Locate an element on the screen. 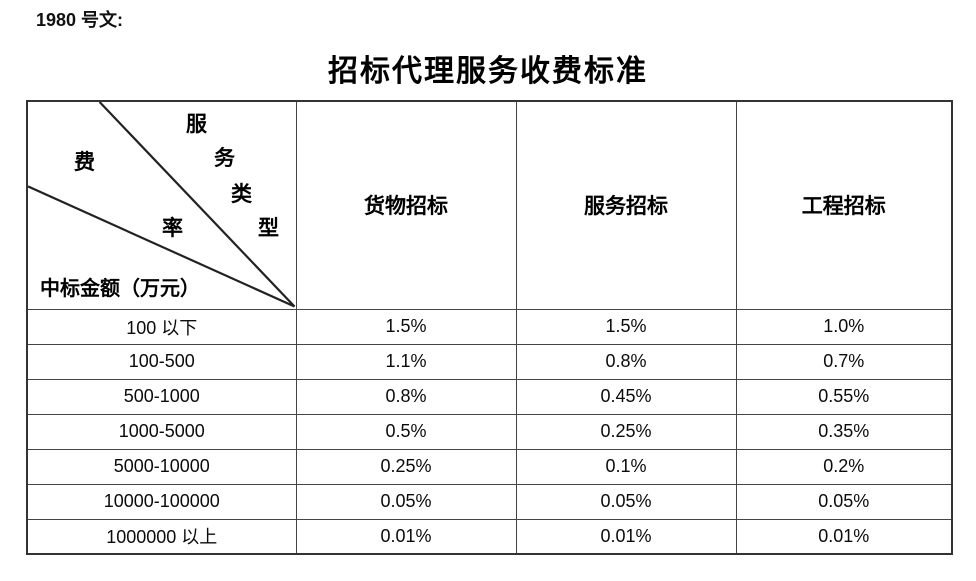 The width and height of the screenshot is (976, 581). page-title: 招标代理服务收费标准 is located at coordinates (488, 71).